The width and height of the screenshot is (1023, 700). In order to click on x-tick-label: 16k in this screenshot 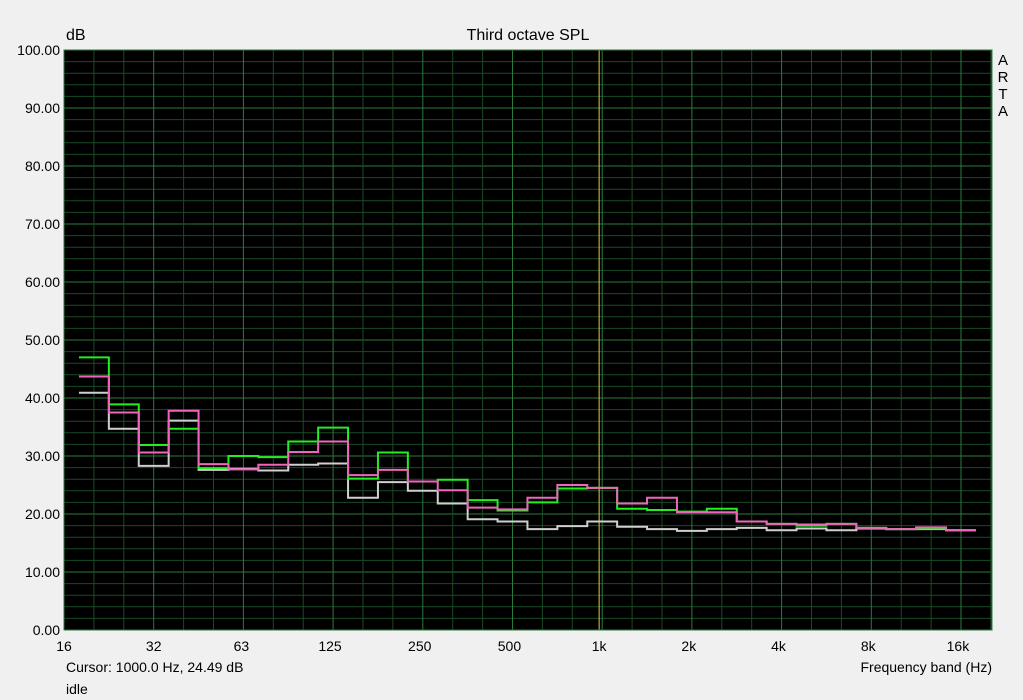, I will do `click(959, 646)`.